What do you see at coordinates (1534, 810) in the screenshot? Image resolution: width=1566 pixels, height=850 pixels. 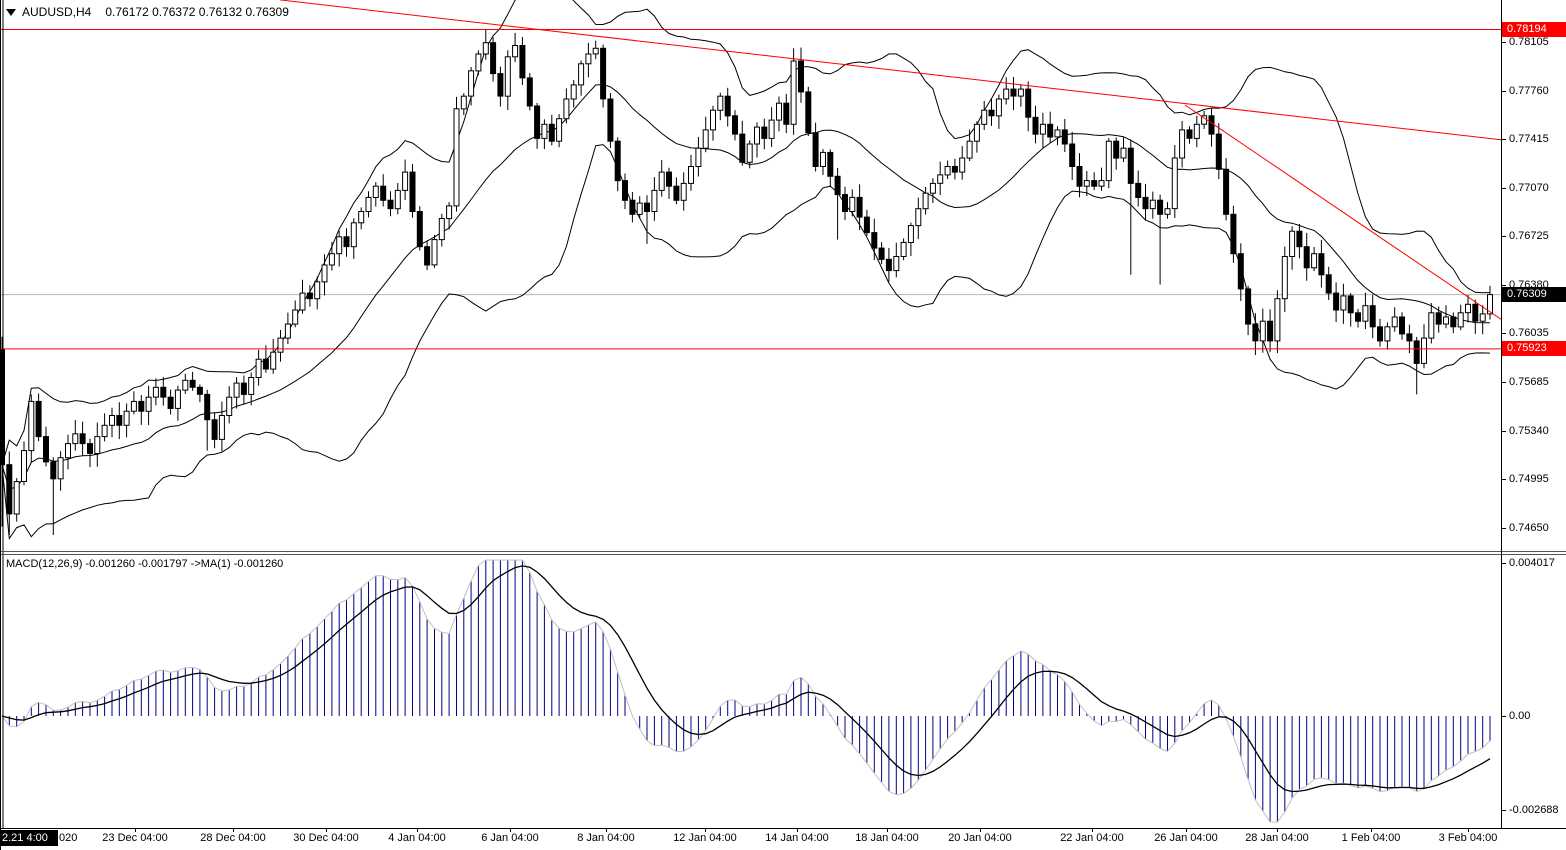 I see `macd-axis-label: -0.002688` at bounding box center [1534, 810].